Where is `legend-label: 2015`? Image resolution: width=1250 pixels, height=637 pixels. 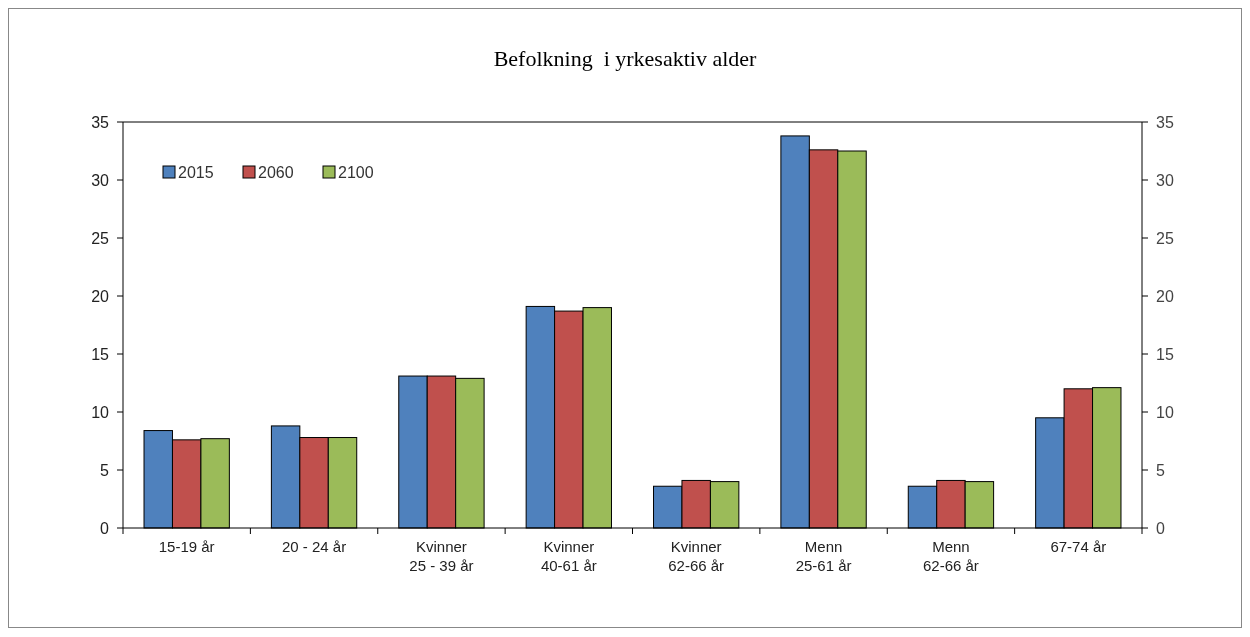
legend-label: 2015 is located at coordinates (196, 172).